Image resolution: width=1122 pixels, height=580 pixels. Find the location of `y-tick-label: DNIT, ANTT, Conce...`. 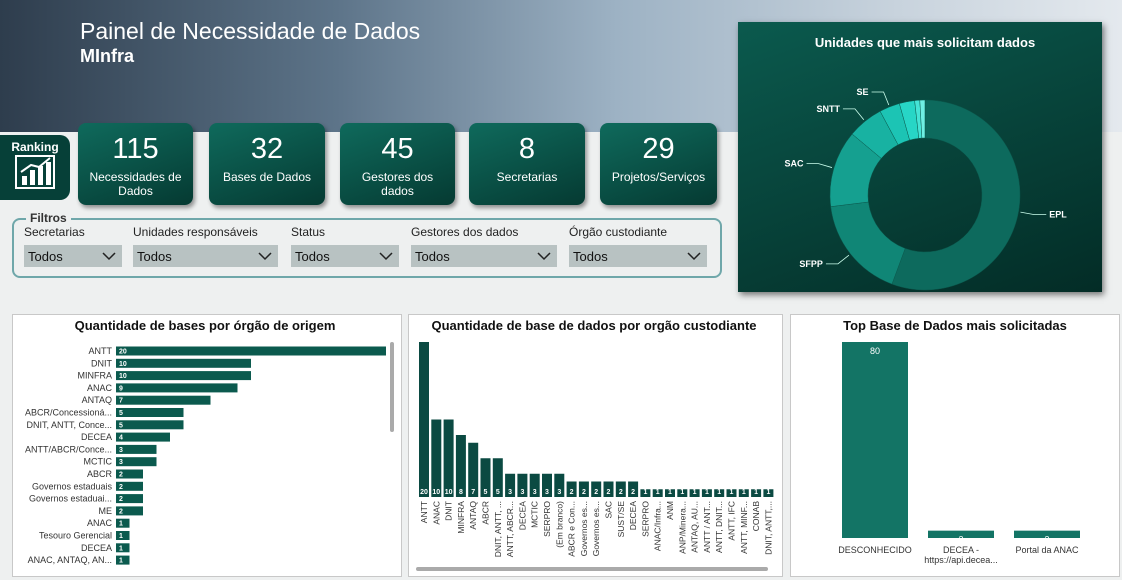

y-tick-label: DNIT, ANTT, Conce... is located at coordinates (69, 425).